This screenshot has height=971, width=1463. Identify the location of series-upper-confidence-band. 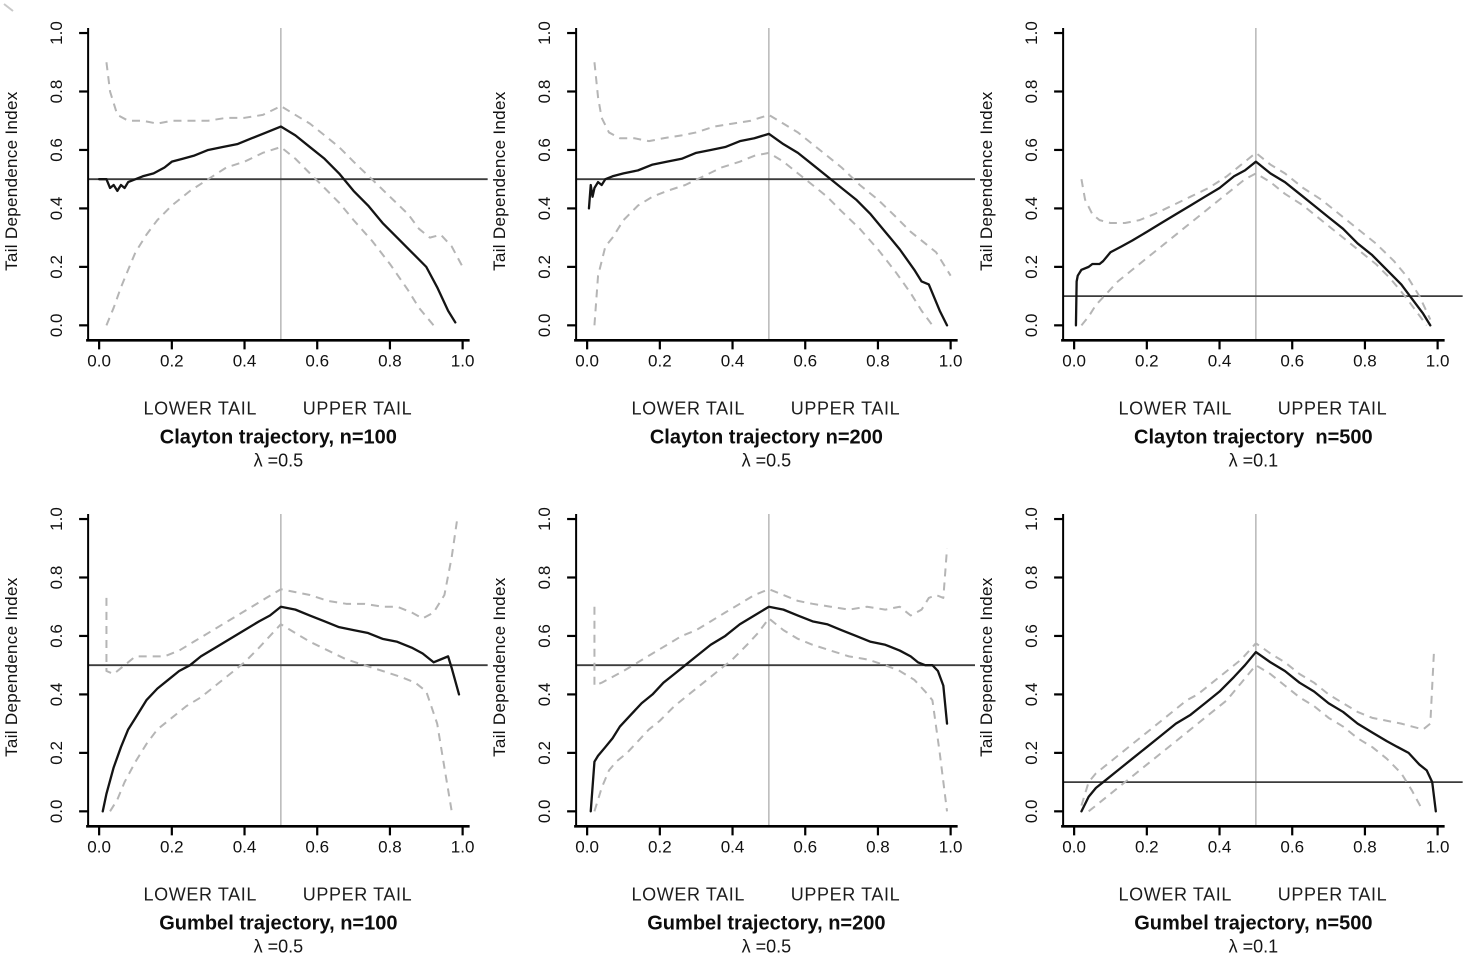
(1258, 723).